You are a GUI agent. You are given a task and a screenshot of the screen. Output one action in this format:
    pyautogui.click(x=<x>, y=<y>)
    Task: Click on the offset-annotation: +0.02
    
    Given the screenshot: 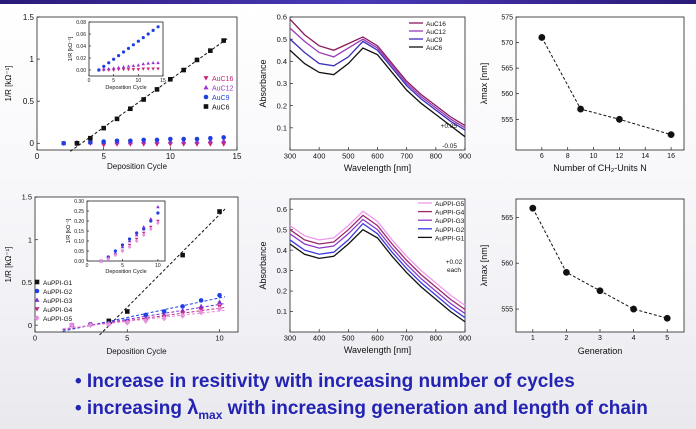 What is the action you would take?
    pyautogui.click(x=454, y=262)
    